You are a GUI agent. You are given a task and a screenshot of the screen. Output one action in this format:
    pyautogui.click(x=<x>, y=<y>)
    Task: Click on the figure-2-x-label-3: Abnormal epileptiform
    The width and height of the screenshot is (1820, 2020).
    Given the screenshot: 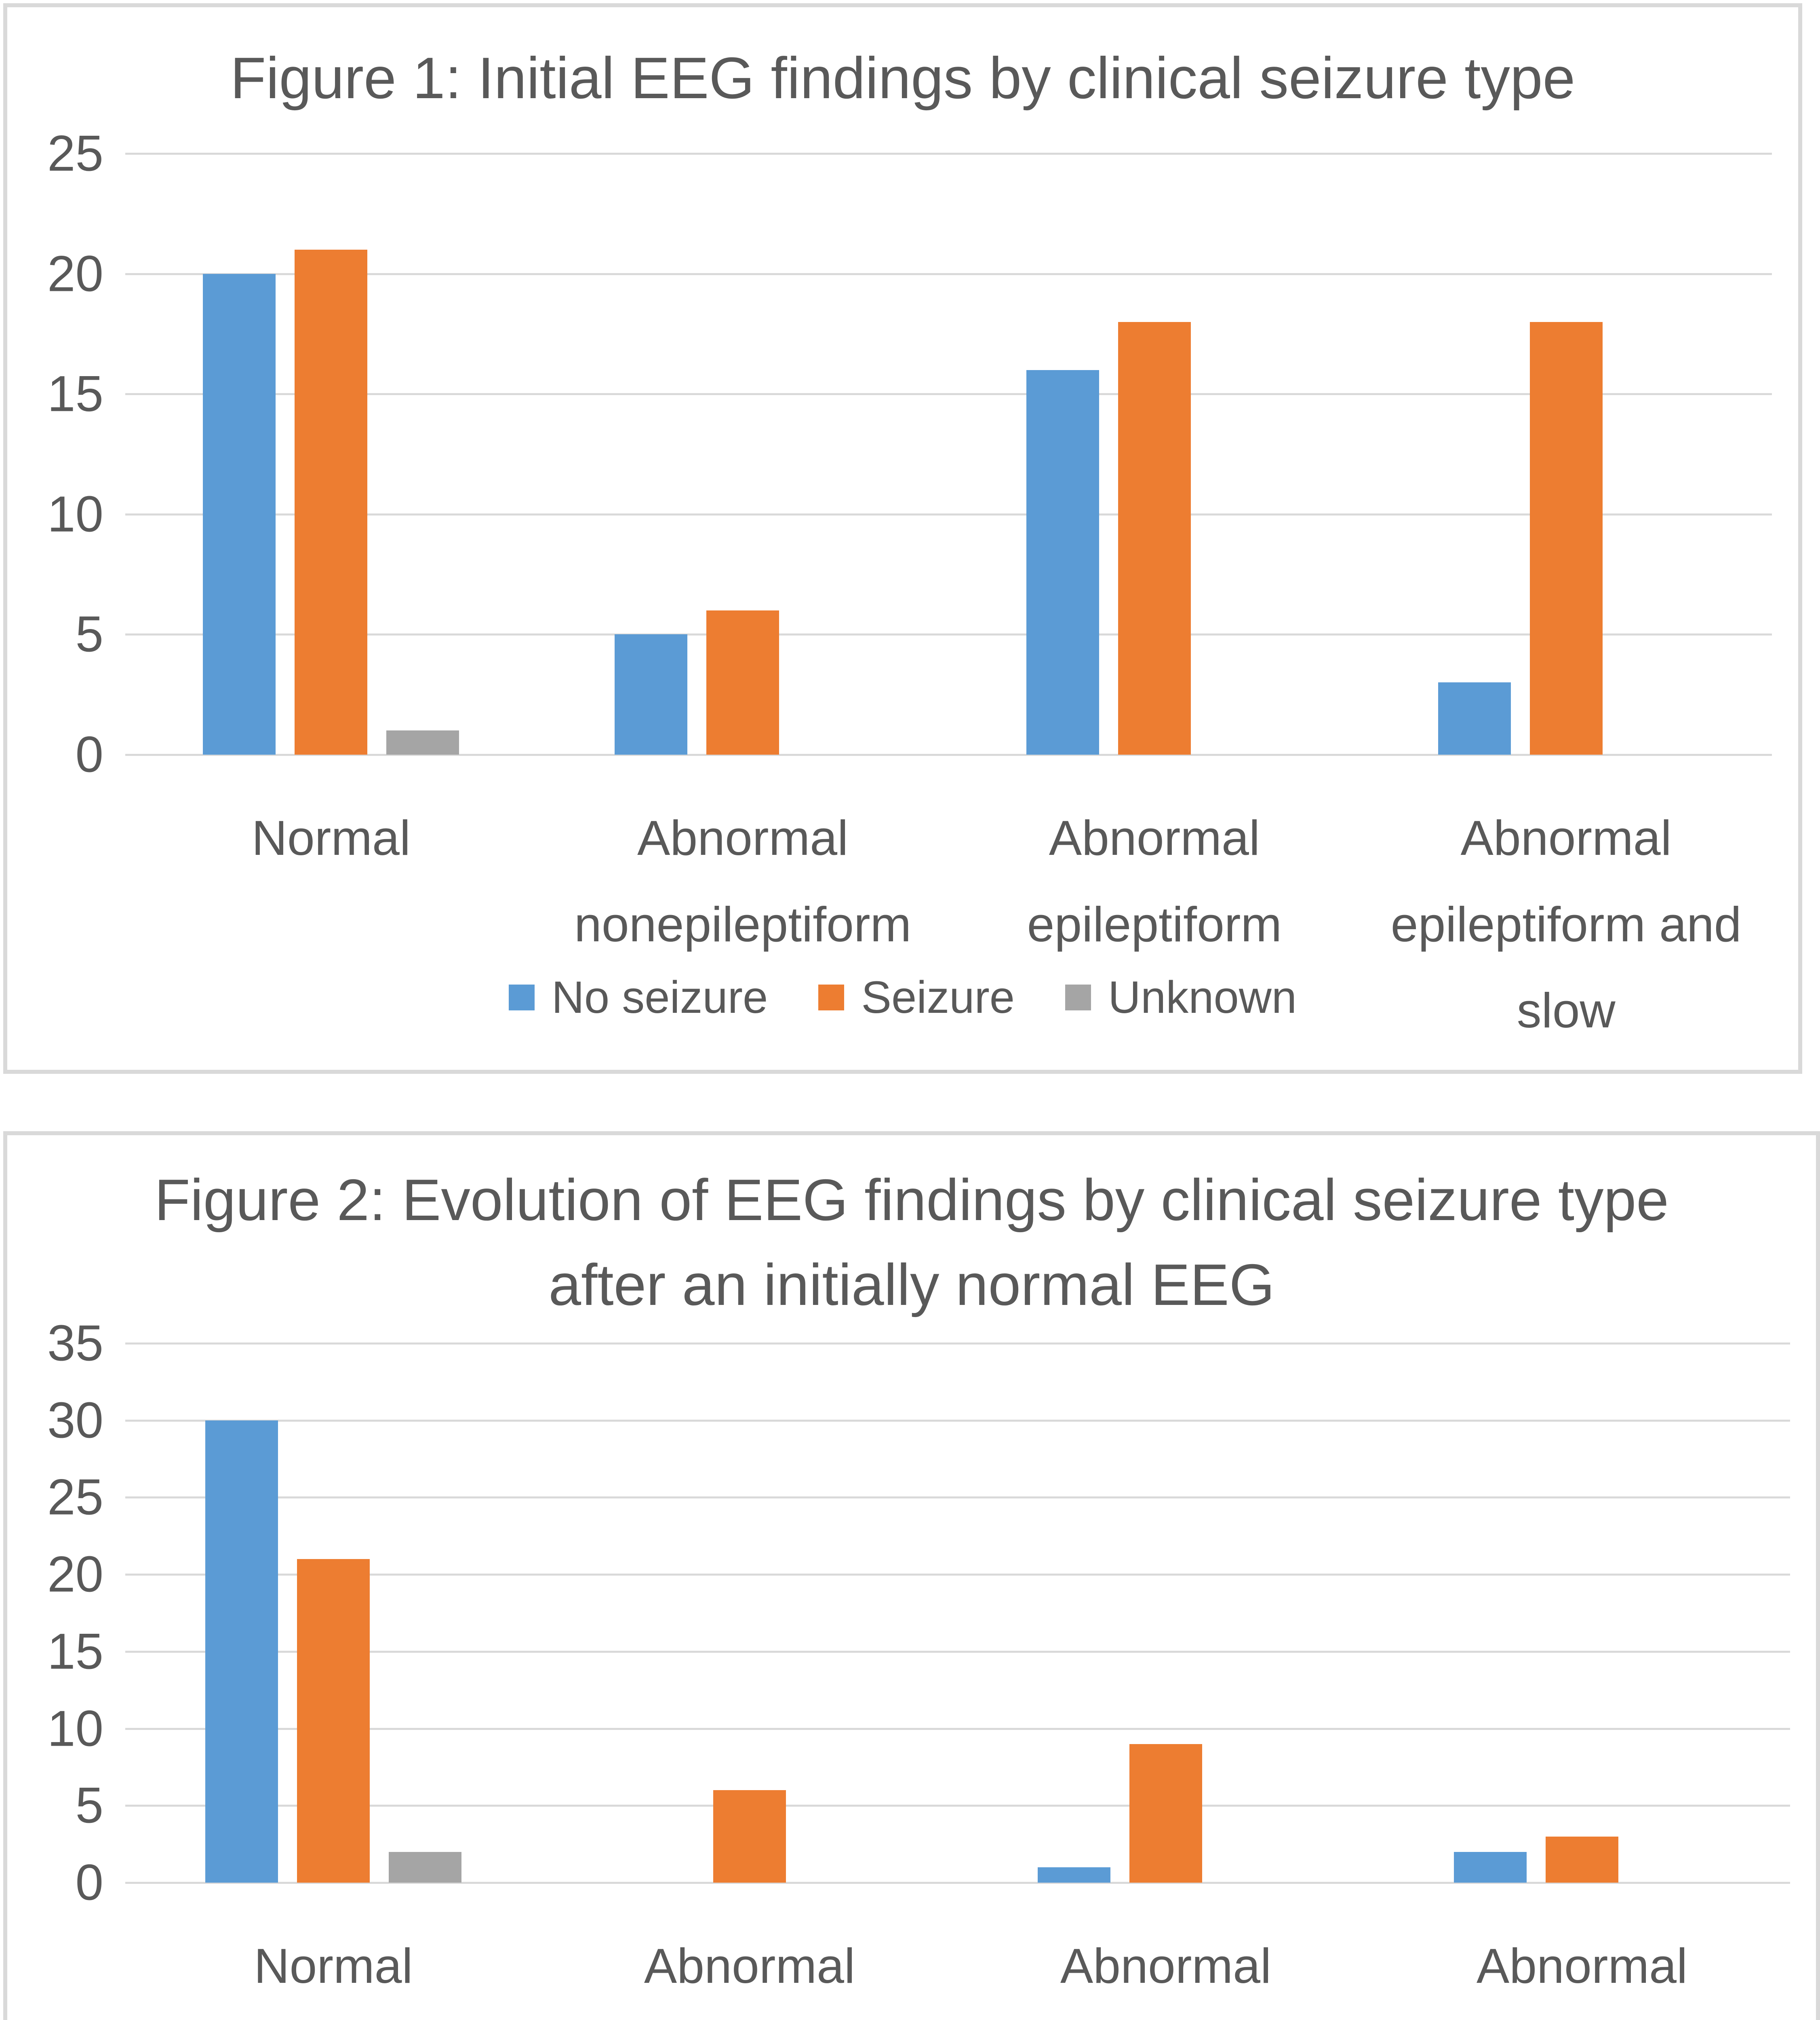 What is the action you would take?
    pyautogui.click(x=1166, y=1966)
    